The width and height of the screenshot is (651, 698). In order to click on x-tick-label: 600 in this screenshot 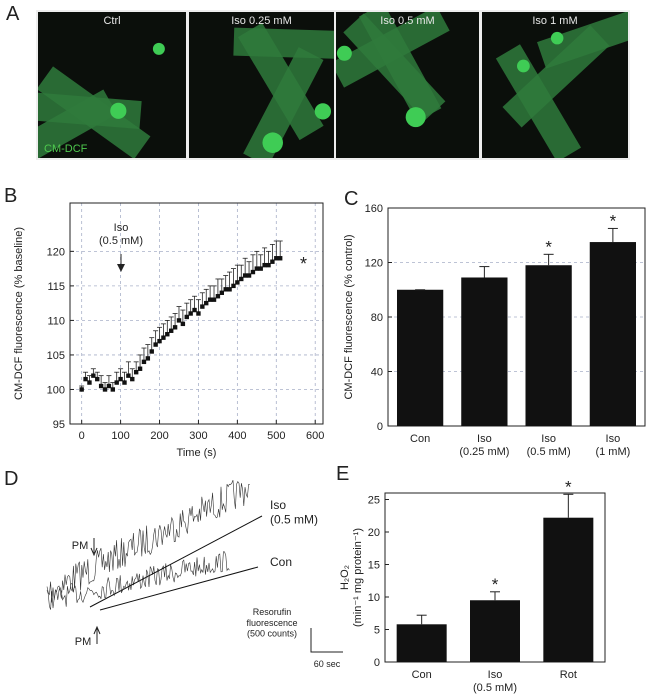, I will do `click(315, 436)`.